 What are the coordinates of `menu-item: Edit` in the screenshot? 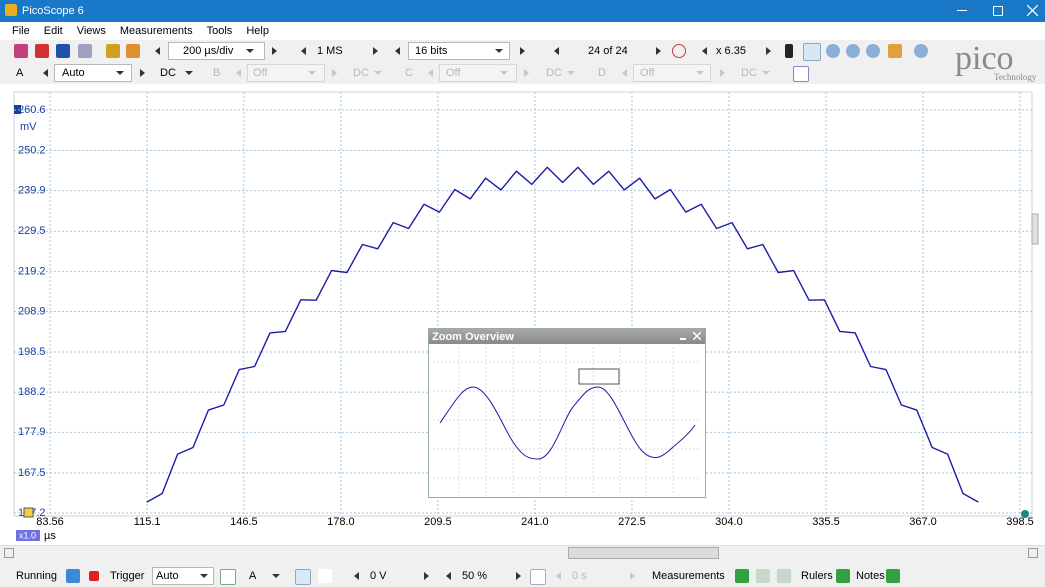 It's located at (53, 31).